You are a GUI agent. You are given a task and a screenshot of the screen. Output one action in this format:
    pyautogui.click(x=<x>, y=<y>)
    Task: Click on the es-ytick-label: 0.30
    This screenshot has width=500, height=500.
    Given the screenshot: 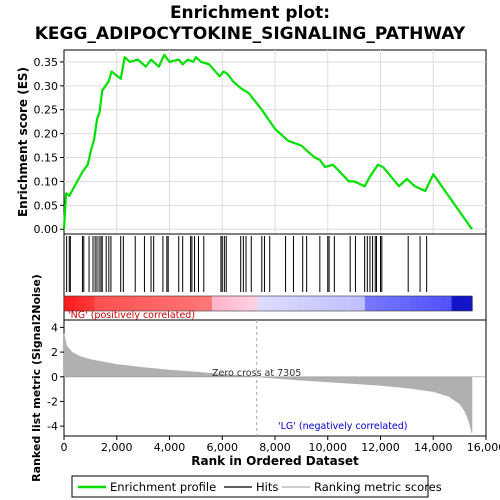 What is the action you would take?
    pyautogui.click(x=46, y=86)
    